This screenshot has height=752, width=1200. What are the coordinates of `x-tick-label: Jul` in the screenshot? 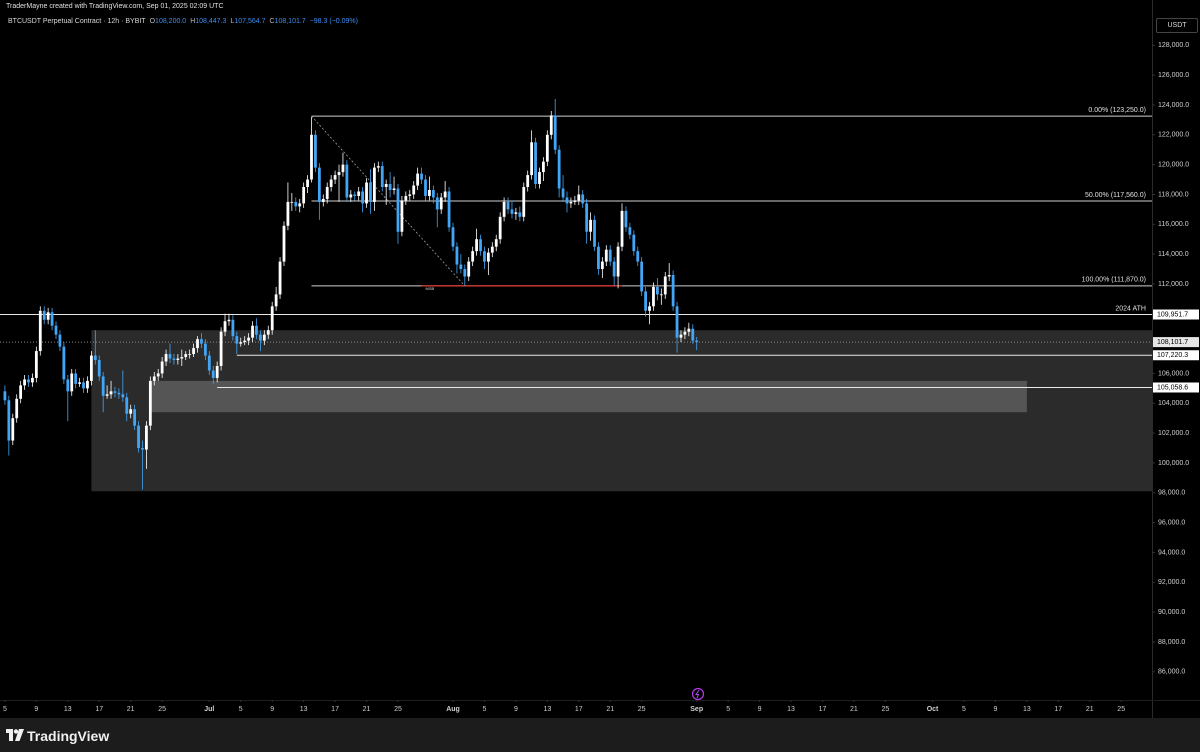 It's located at (209, 709).